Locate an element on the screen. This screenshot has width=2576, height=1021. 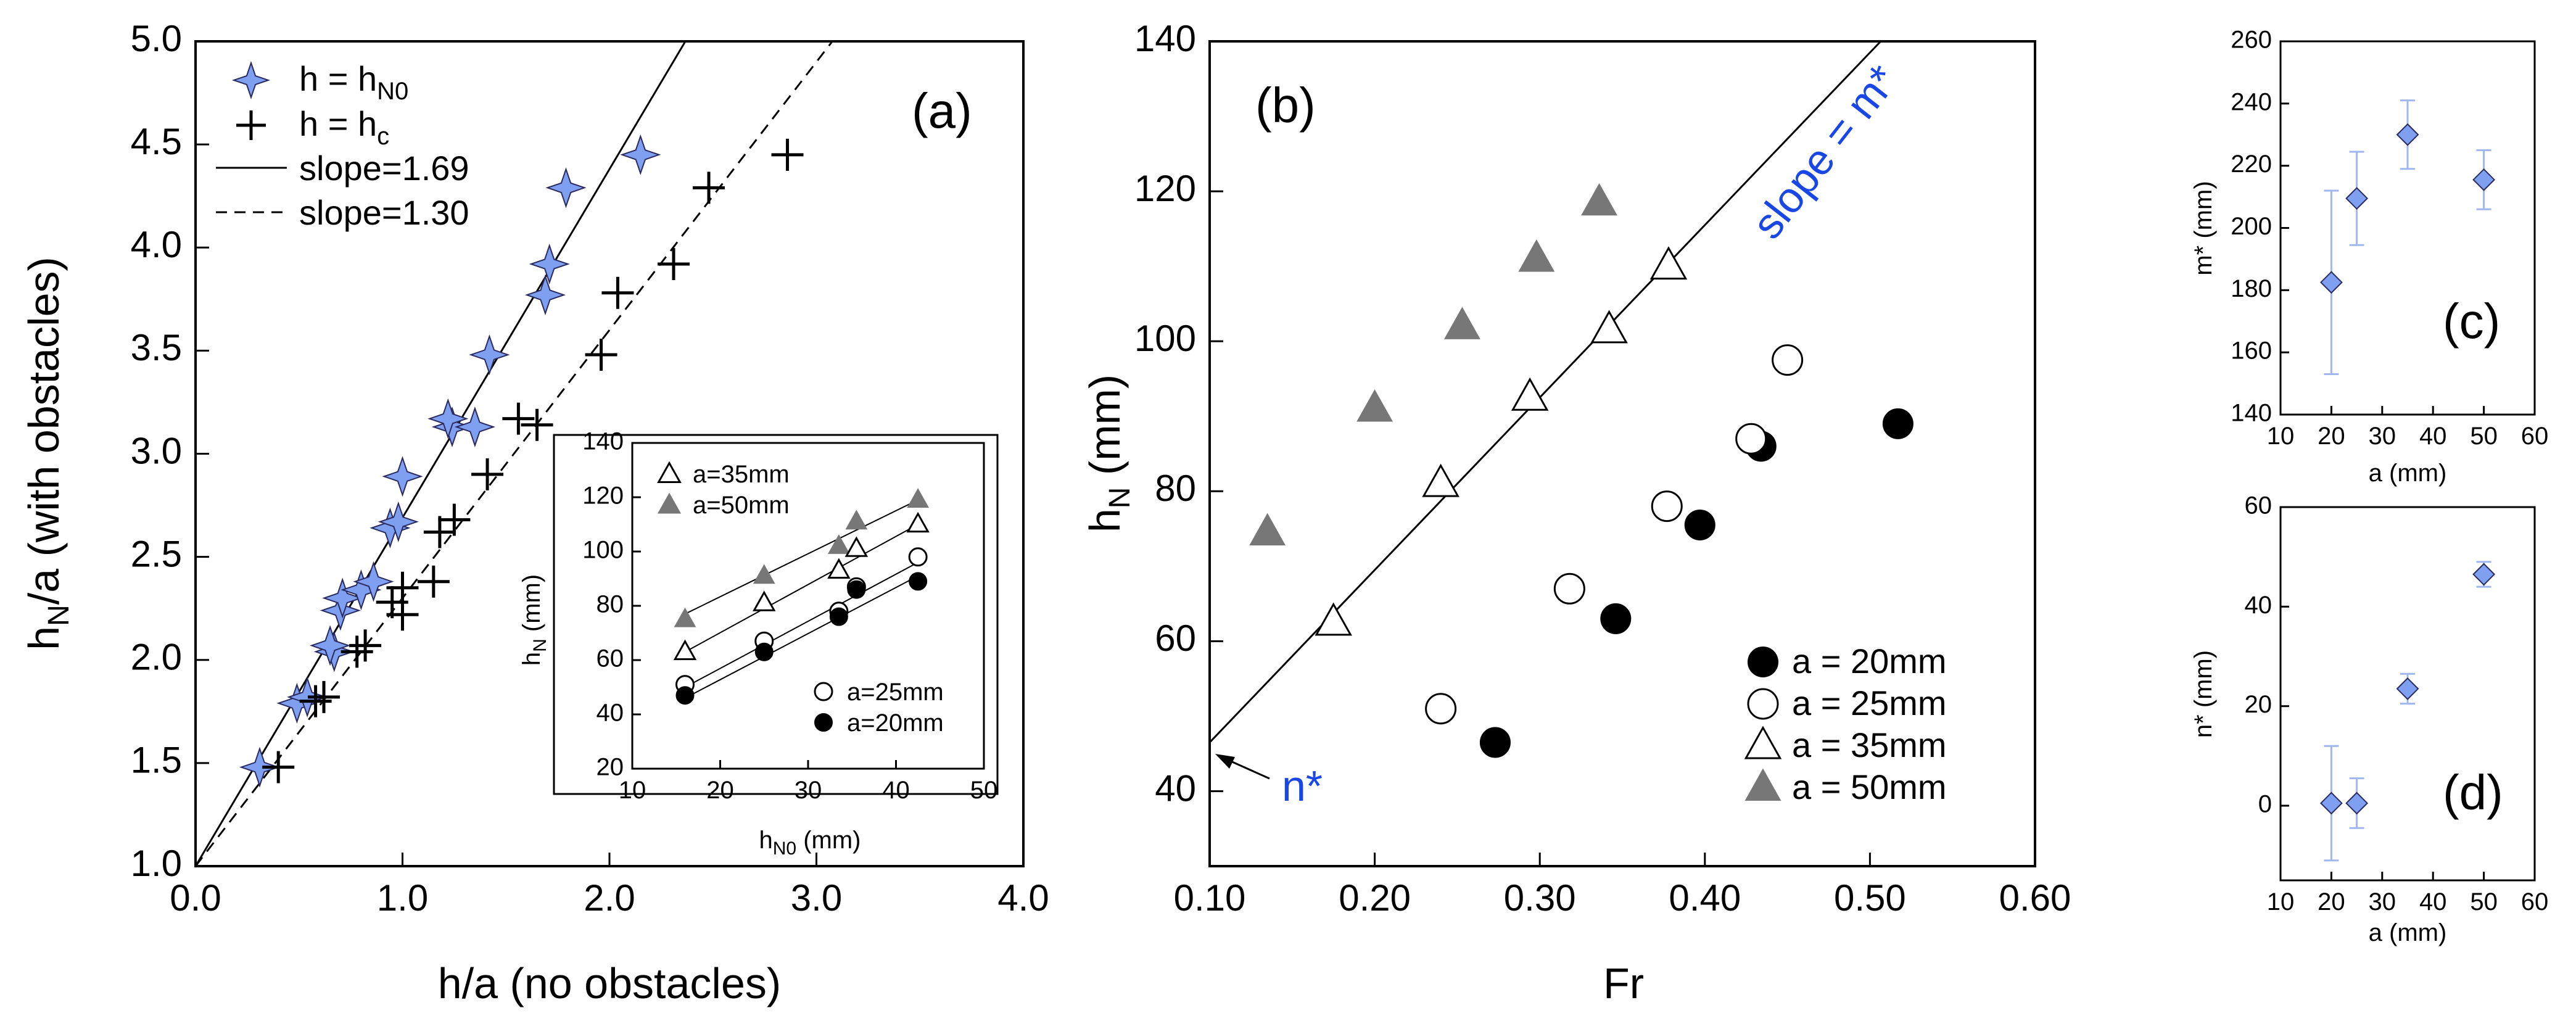
y-tick-label: 240 is located at coordinates (2251, 101).